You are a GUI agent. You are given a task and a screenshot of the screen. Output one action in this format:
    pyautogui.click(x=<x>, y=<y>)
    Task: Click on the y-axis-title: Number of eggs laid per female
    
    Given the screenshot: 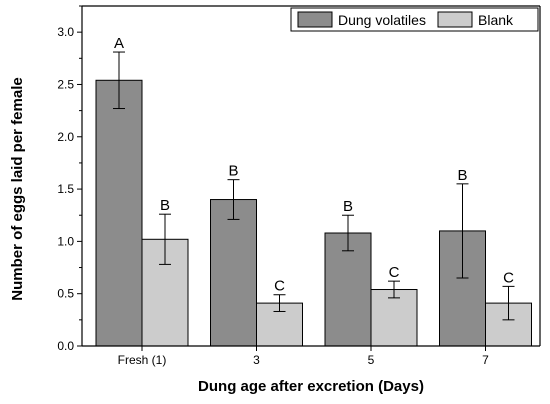 What is the action you would take?
    pyautogui.click(x=17, y=188)
    